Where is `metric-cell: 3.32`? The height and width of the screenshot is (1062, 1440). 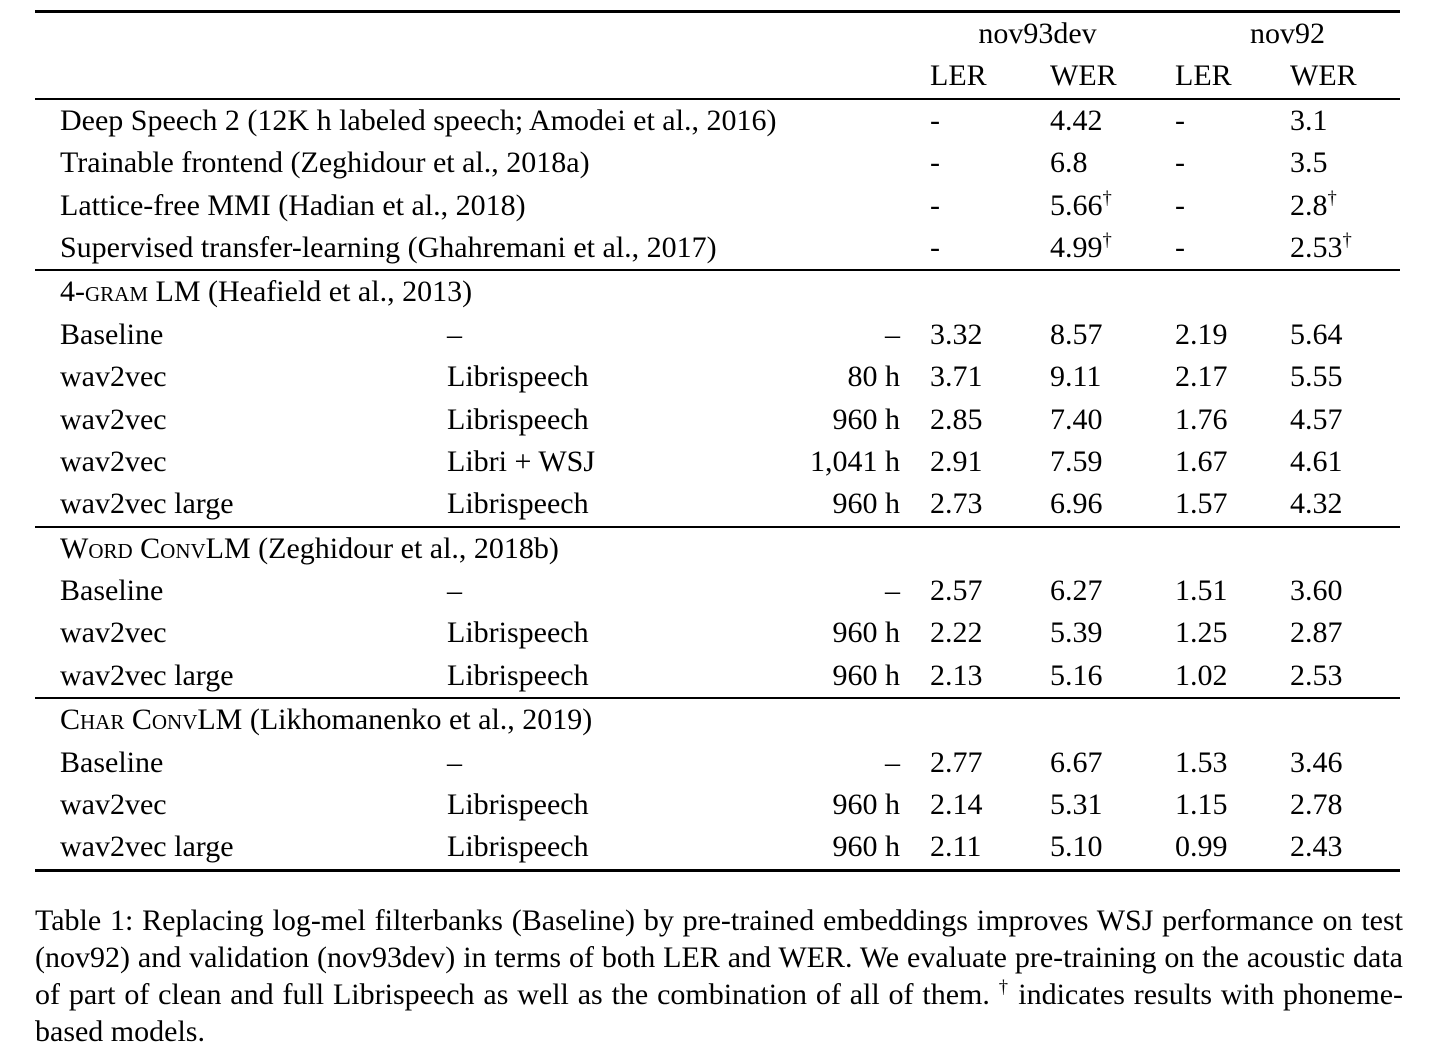
metric-cell: 3.32 is located at coordinates (975, 335).